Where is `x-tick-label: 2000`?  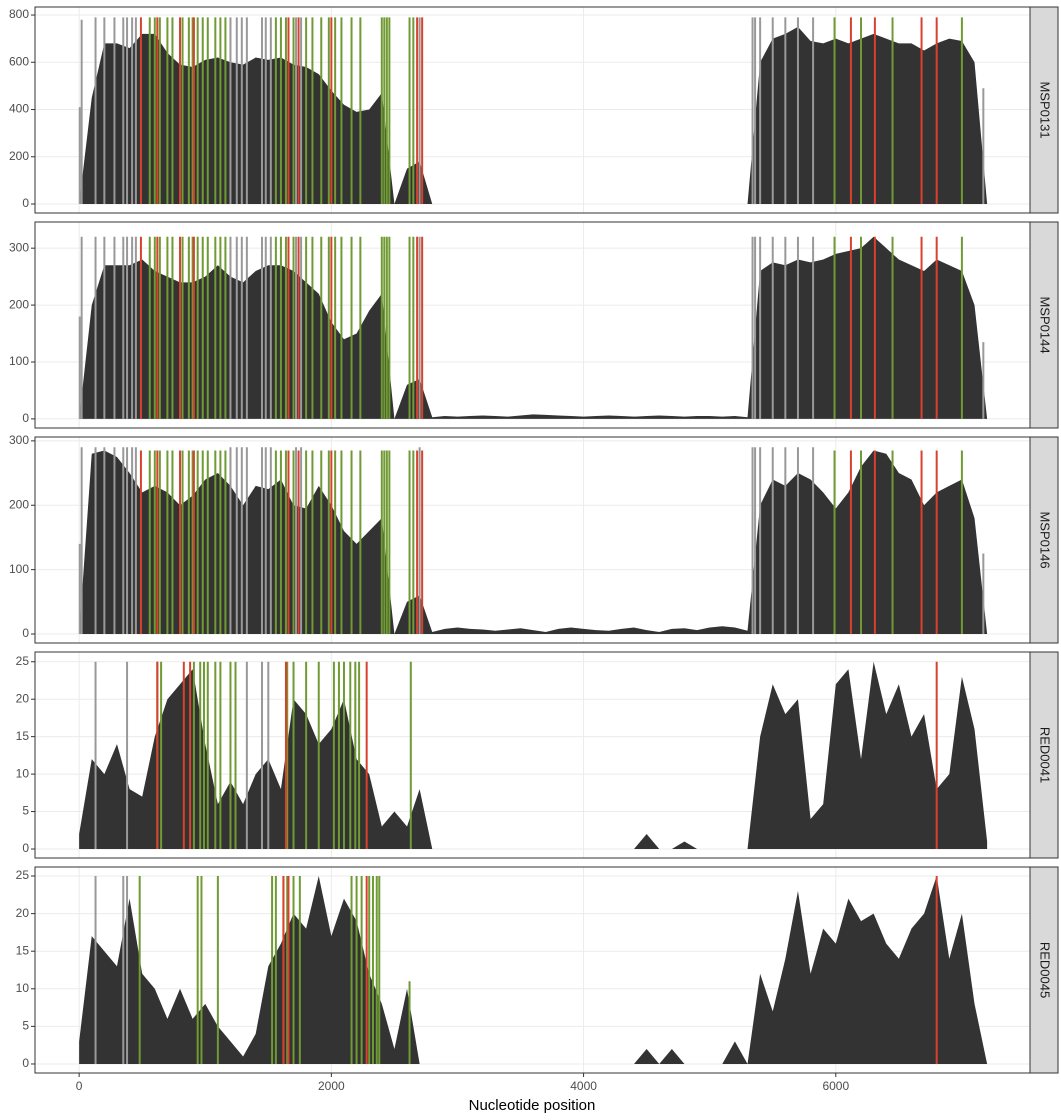
x-tick-label: 2000 is located at coordinates (331, 1086).